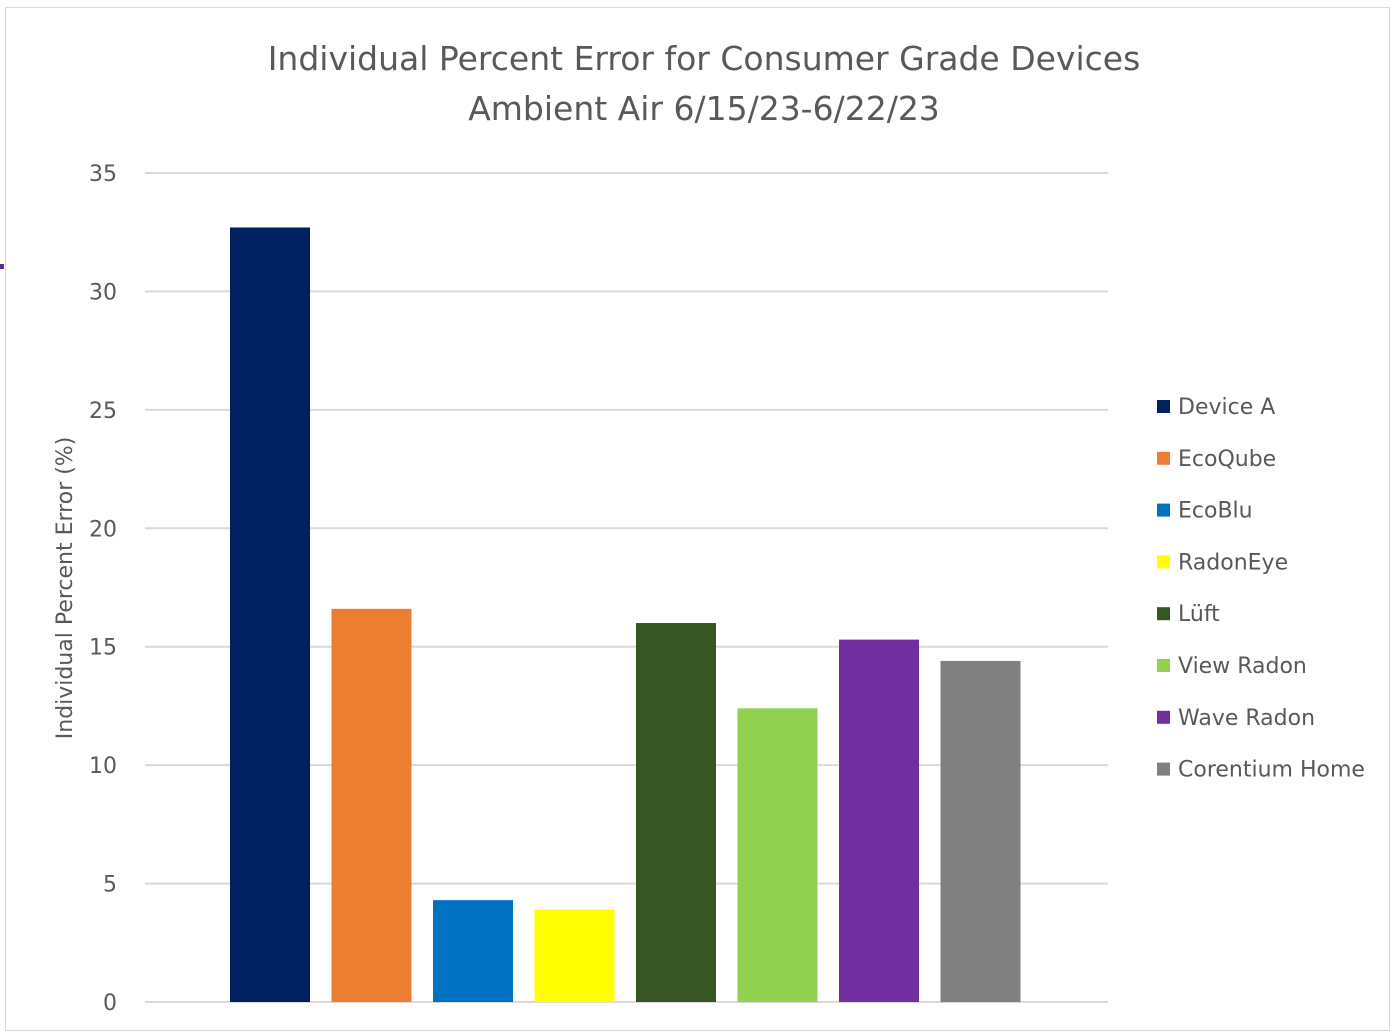  Describe the element at coordinates (103, 766) in the screenshot. I see `y-tick-label: 10` at that location.